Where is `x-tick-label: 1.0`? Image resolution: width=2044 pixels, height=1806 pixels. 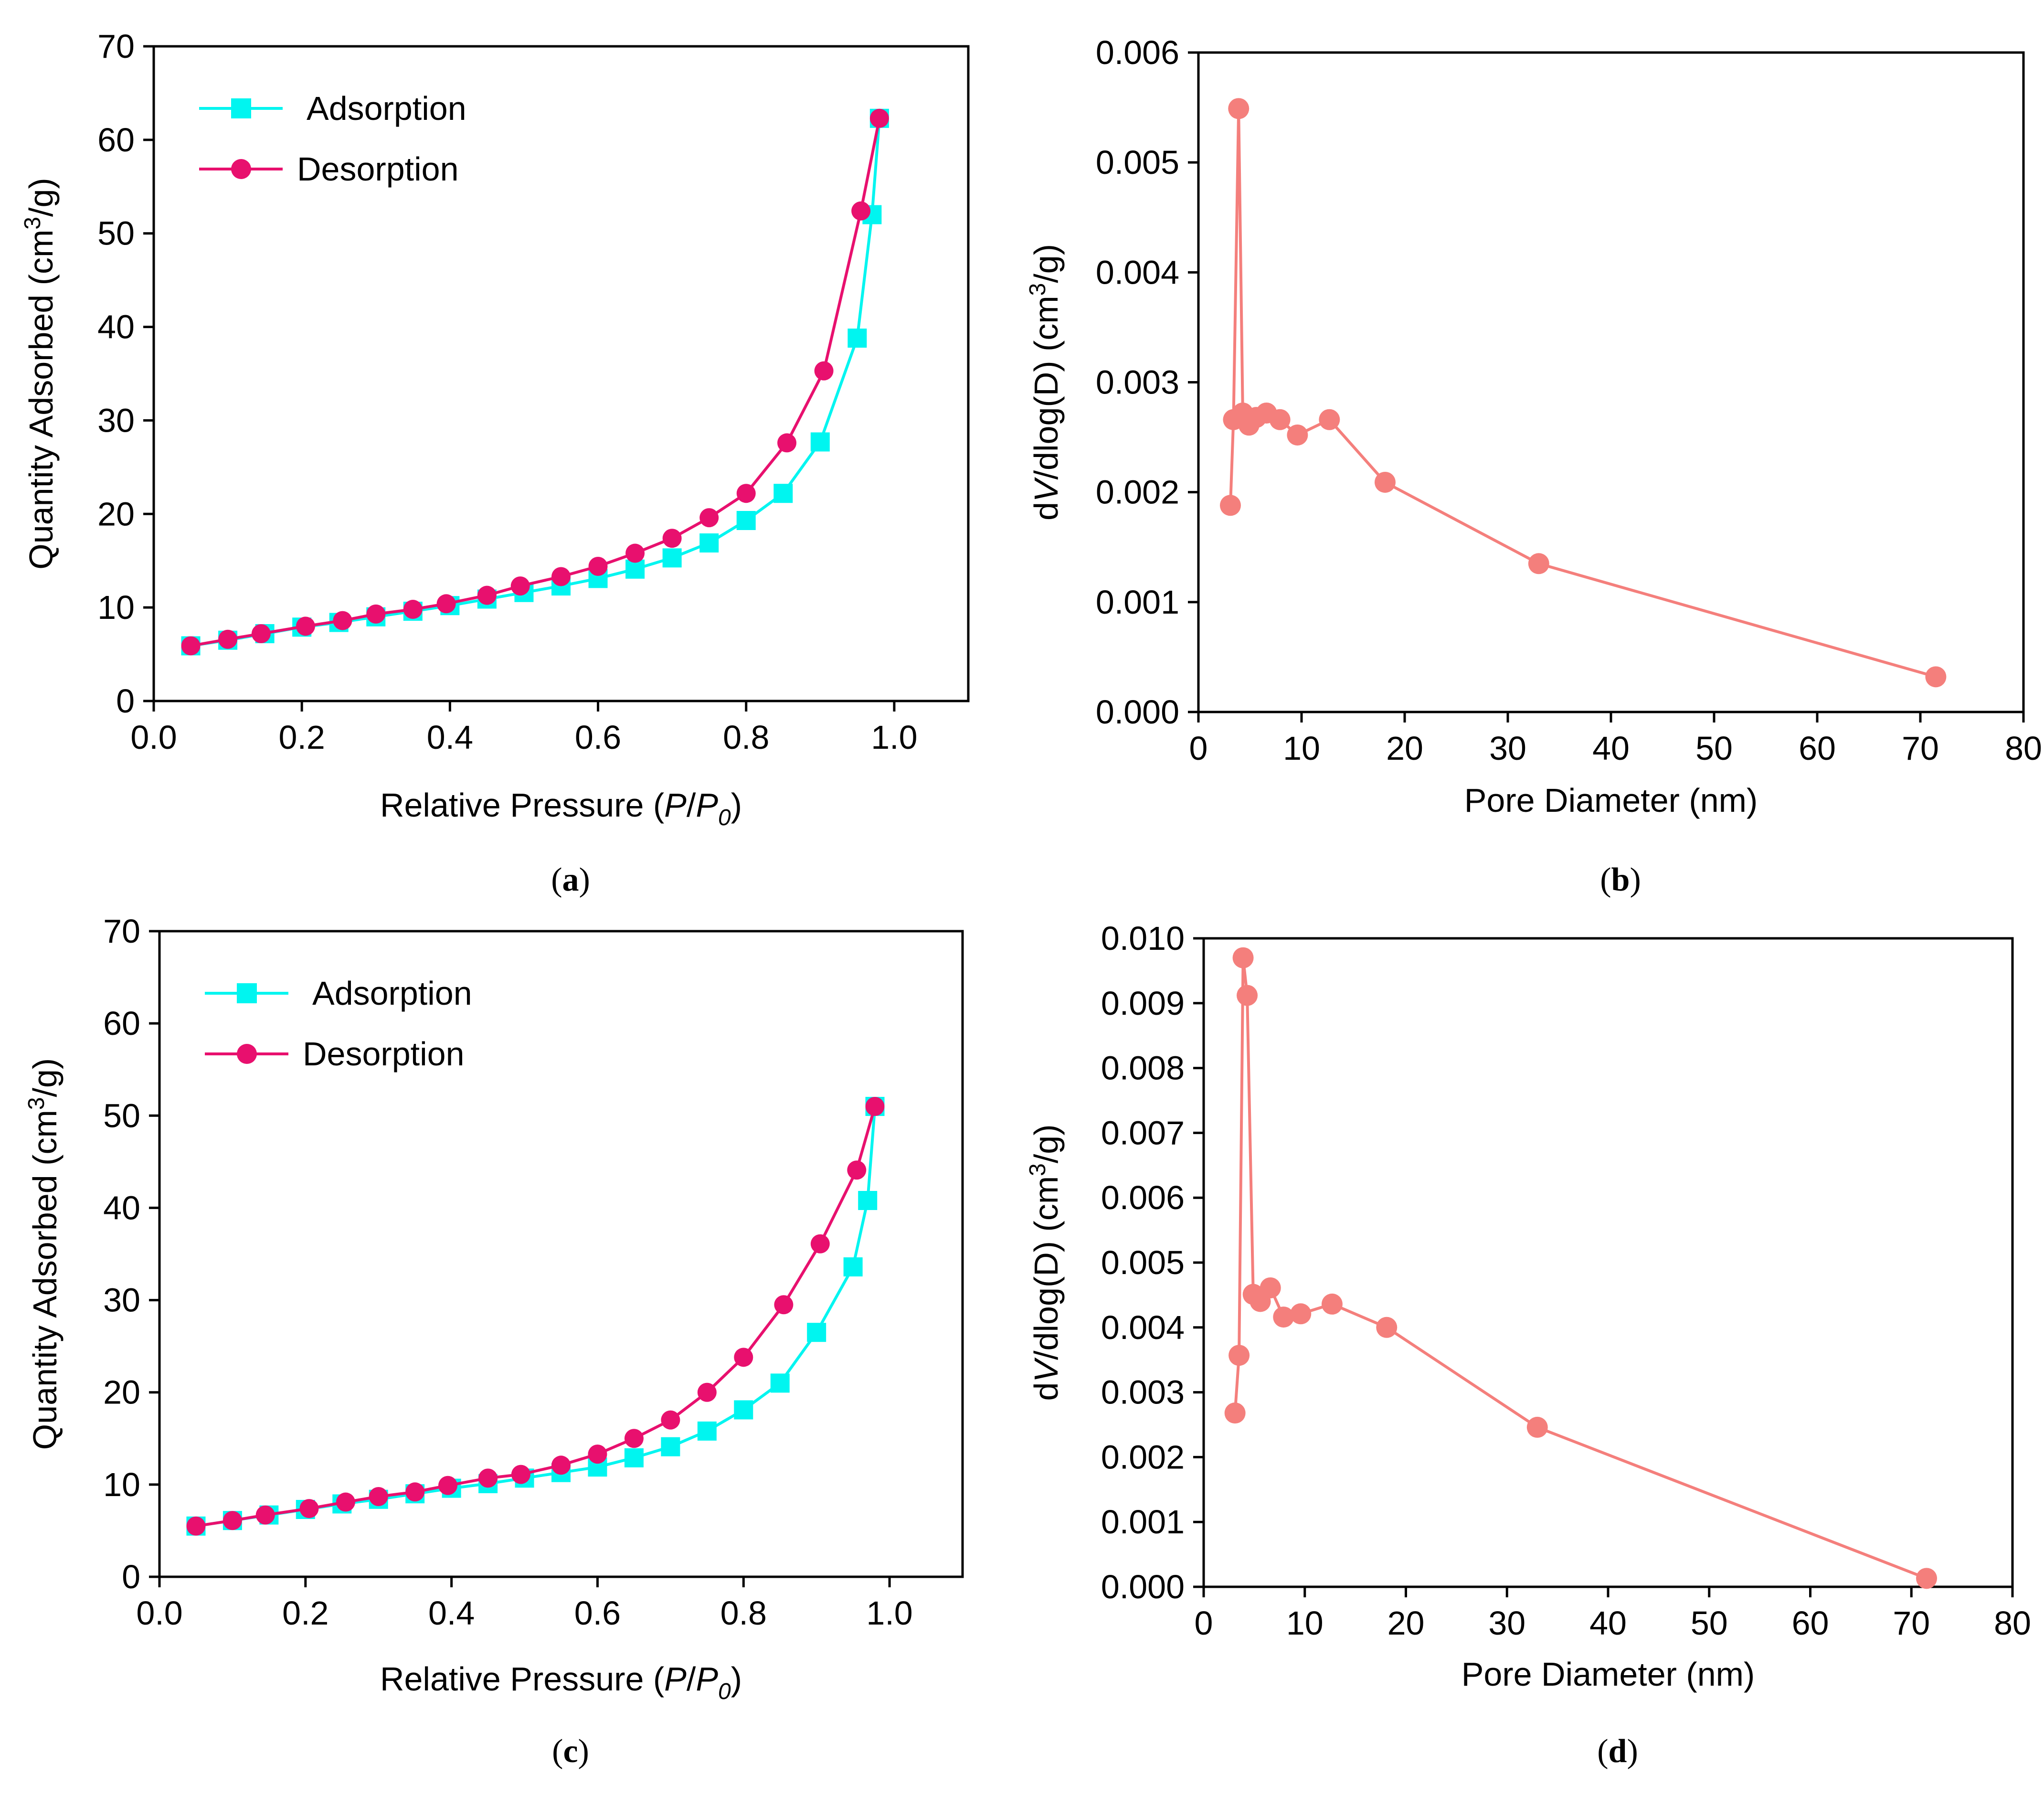 x-tick-label: 1.0 is located at coordinates (894, 737).